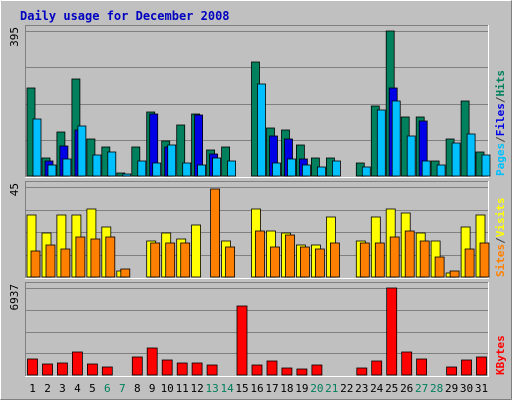 The width and height of the screenshot is (512, 404). I want to click on x-tick-label: 25, so click(391, 388).